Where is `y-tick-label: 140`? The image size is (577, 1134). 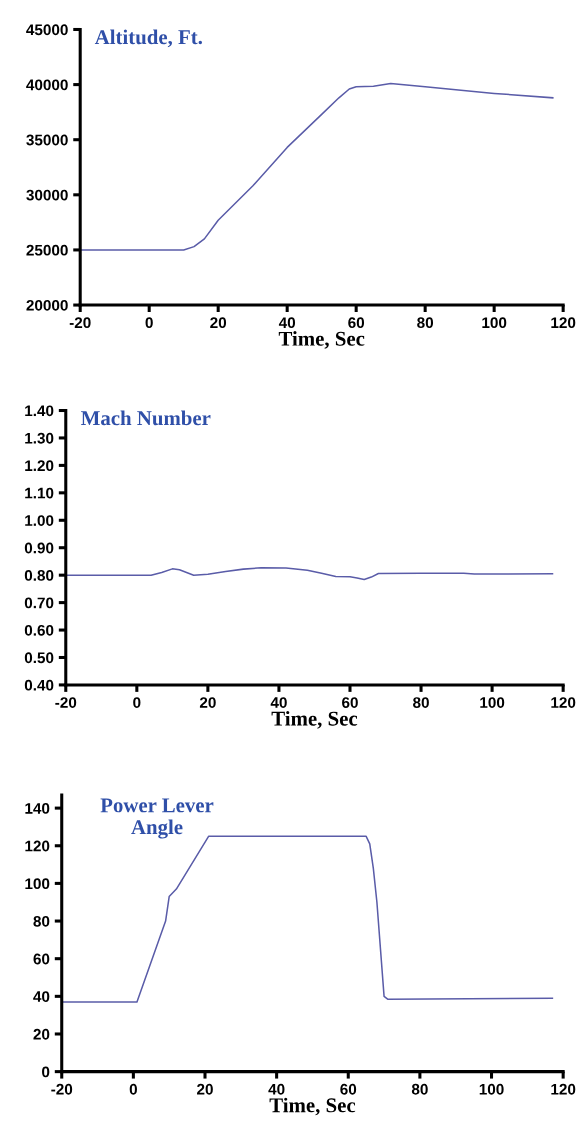 y-tick-label: 140 is located at coordinates (37, 808).